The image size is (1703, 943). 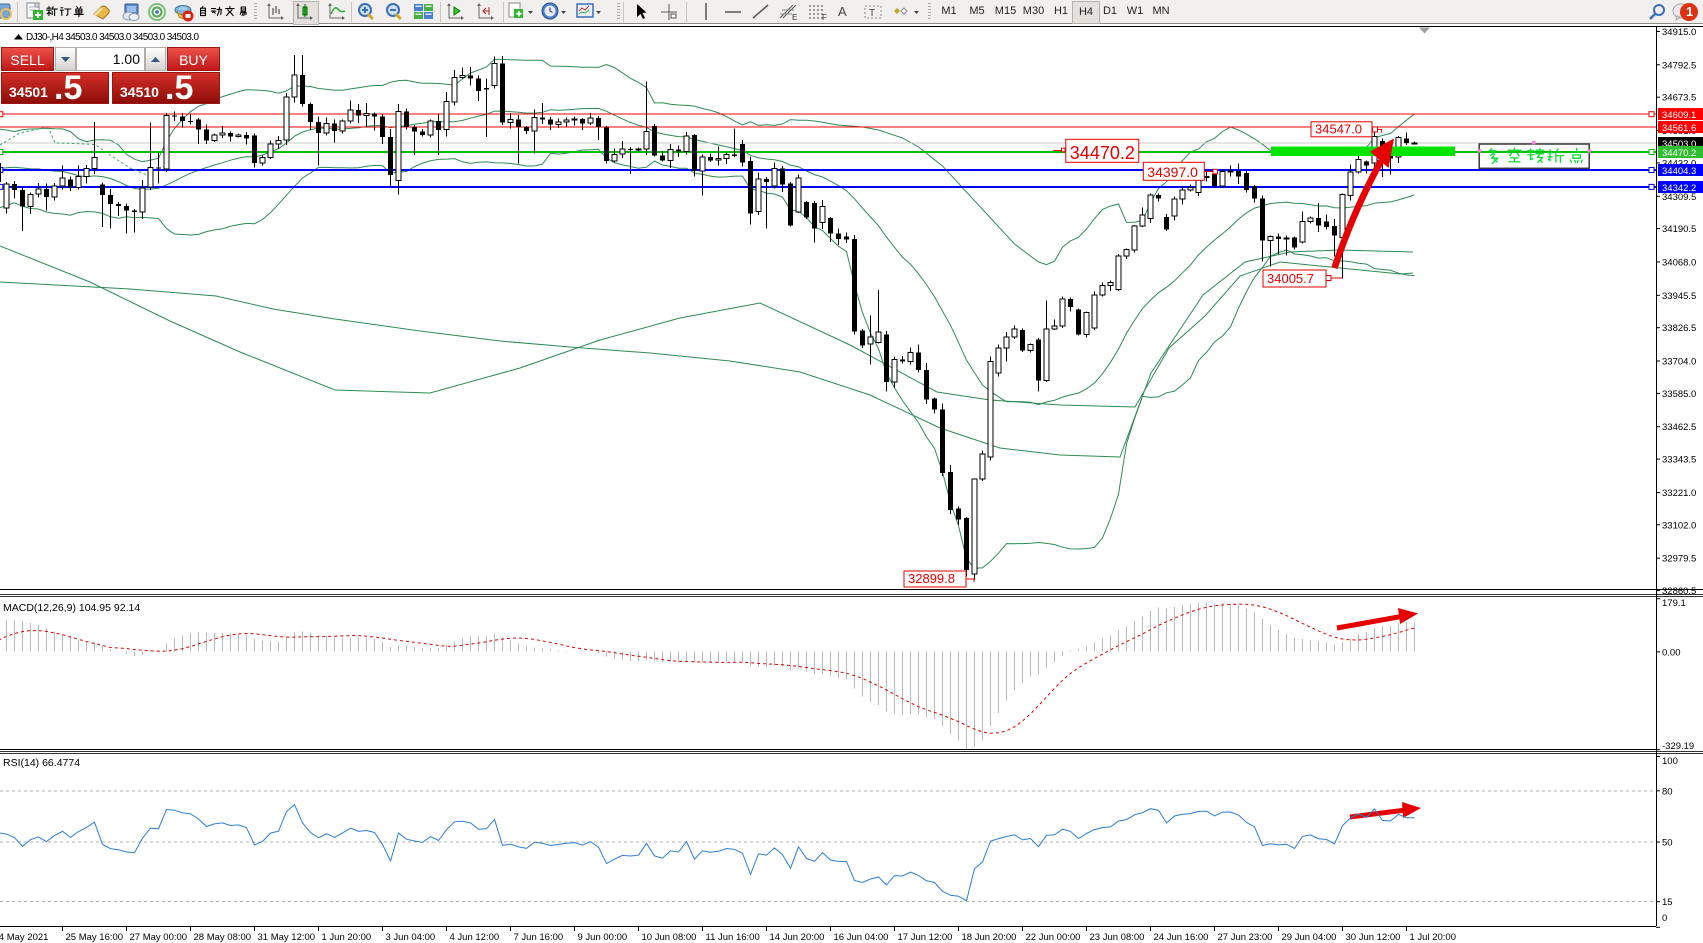 I want to click on svg-text: MACD(12,26,9) 104.95 92.14, so click(x=71, y=608).